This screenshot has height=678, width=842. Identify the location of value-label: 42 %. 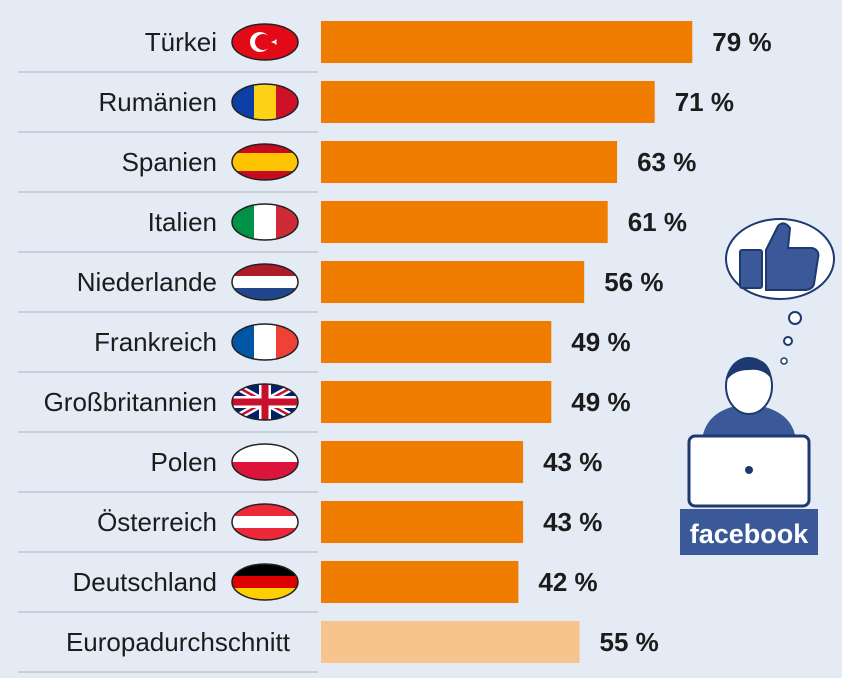
(567, 582).